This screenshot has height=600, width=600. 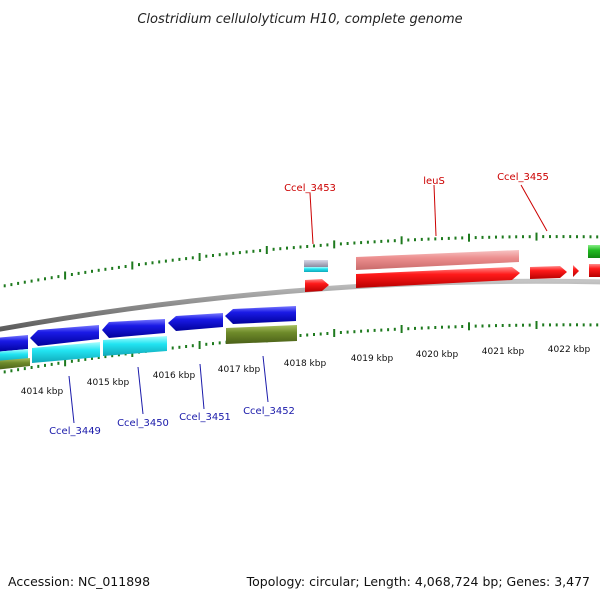 What do you see at coordinates (79, 581) in the screenshot?
I see `accession-text: Accession: NC_011898` at bounding box center [79, 581].